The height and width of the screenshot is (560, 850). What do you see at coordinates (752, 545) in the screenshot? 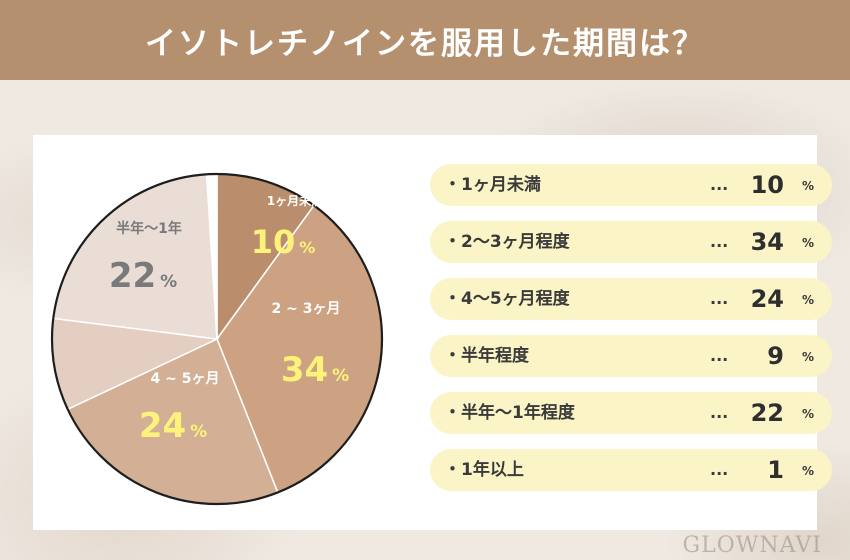
I see `brand-watermark: GLOWNAVI` at bounding box center [752, 545].